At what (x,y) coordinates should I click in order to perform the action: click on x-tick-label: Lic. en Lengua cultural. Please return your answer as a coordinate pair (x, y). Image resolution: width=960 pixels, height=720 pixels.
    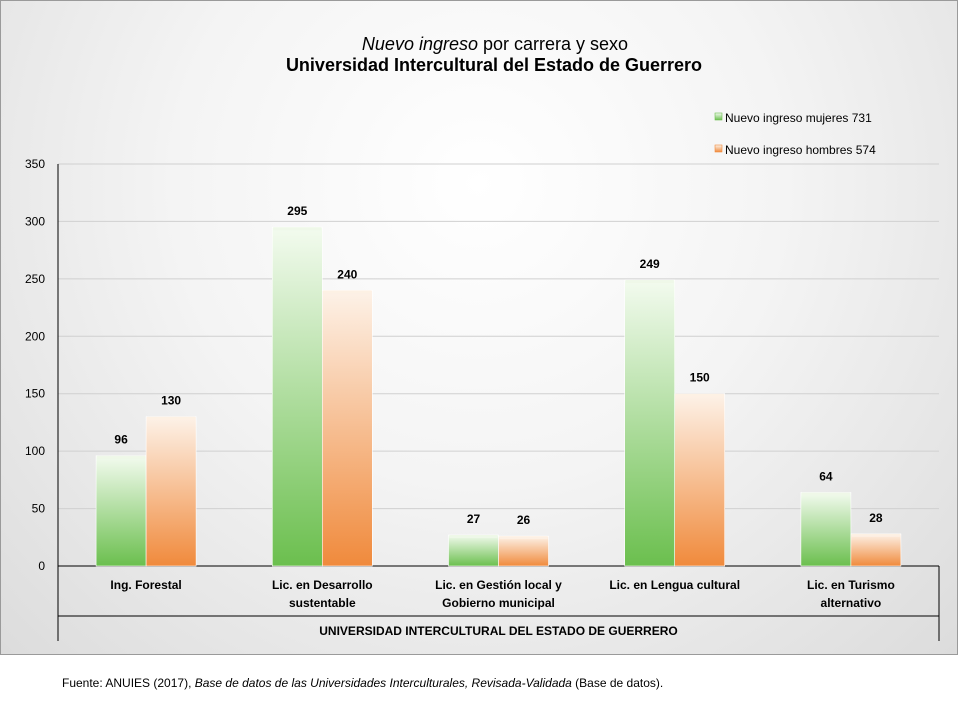
    Looking at the image, I should click on (674, 585).